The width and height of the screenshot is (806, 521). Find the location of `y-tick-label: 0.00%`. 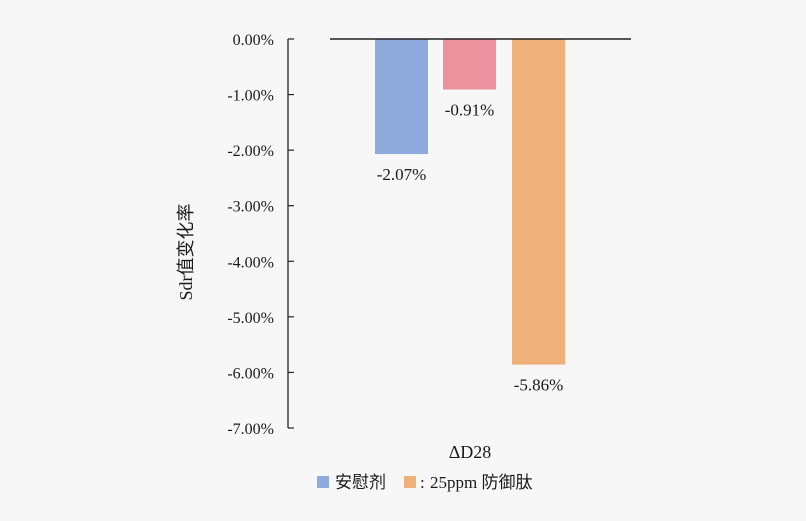

y-tick-label: 0.00% is located at coordinates (253, 40).